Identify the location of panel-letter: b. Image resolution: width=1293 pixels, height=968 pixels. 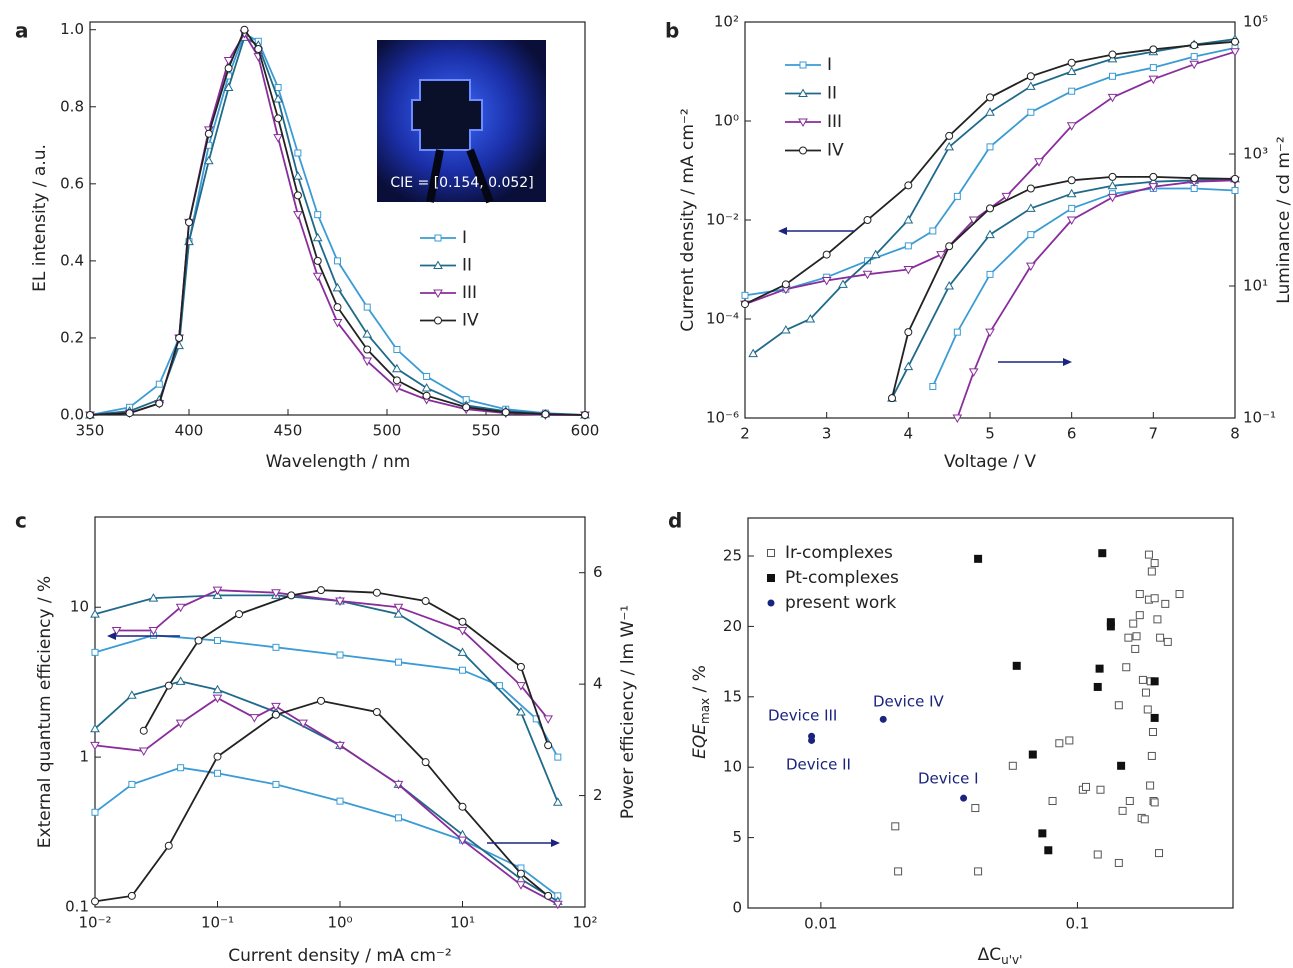
(672, 31).